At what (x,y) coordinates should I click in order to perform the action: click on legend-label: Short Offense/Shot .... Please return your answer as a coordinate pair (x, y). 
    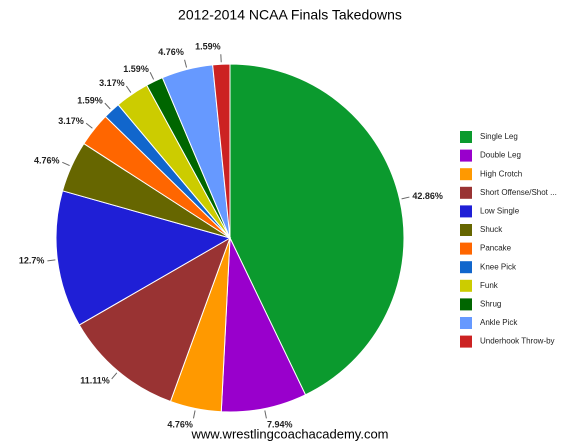
    Looking at the image, I should click on (518, 192).